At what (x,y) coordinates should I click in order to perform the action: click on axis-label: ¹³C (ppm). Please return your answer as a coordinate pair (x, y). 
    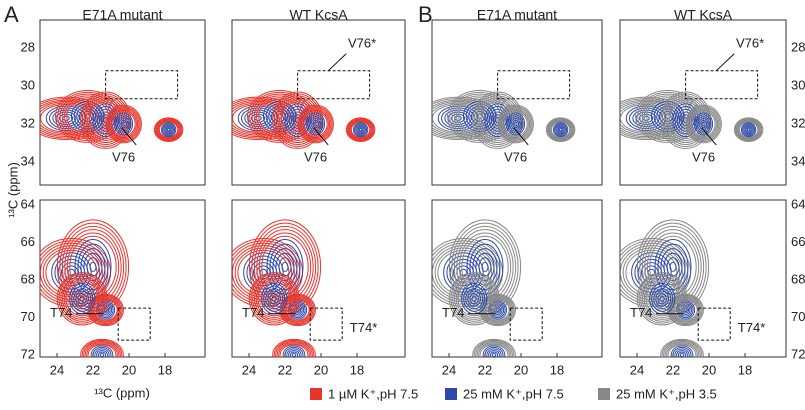
    Looking at the image, I should click on (122, 392).